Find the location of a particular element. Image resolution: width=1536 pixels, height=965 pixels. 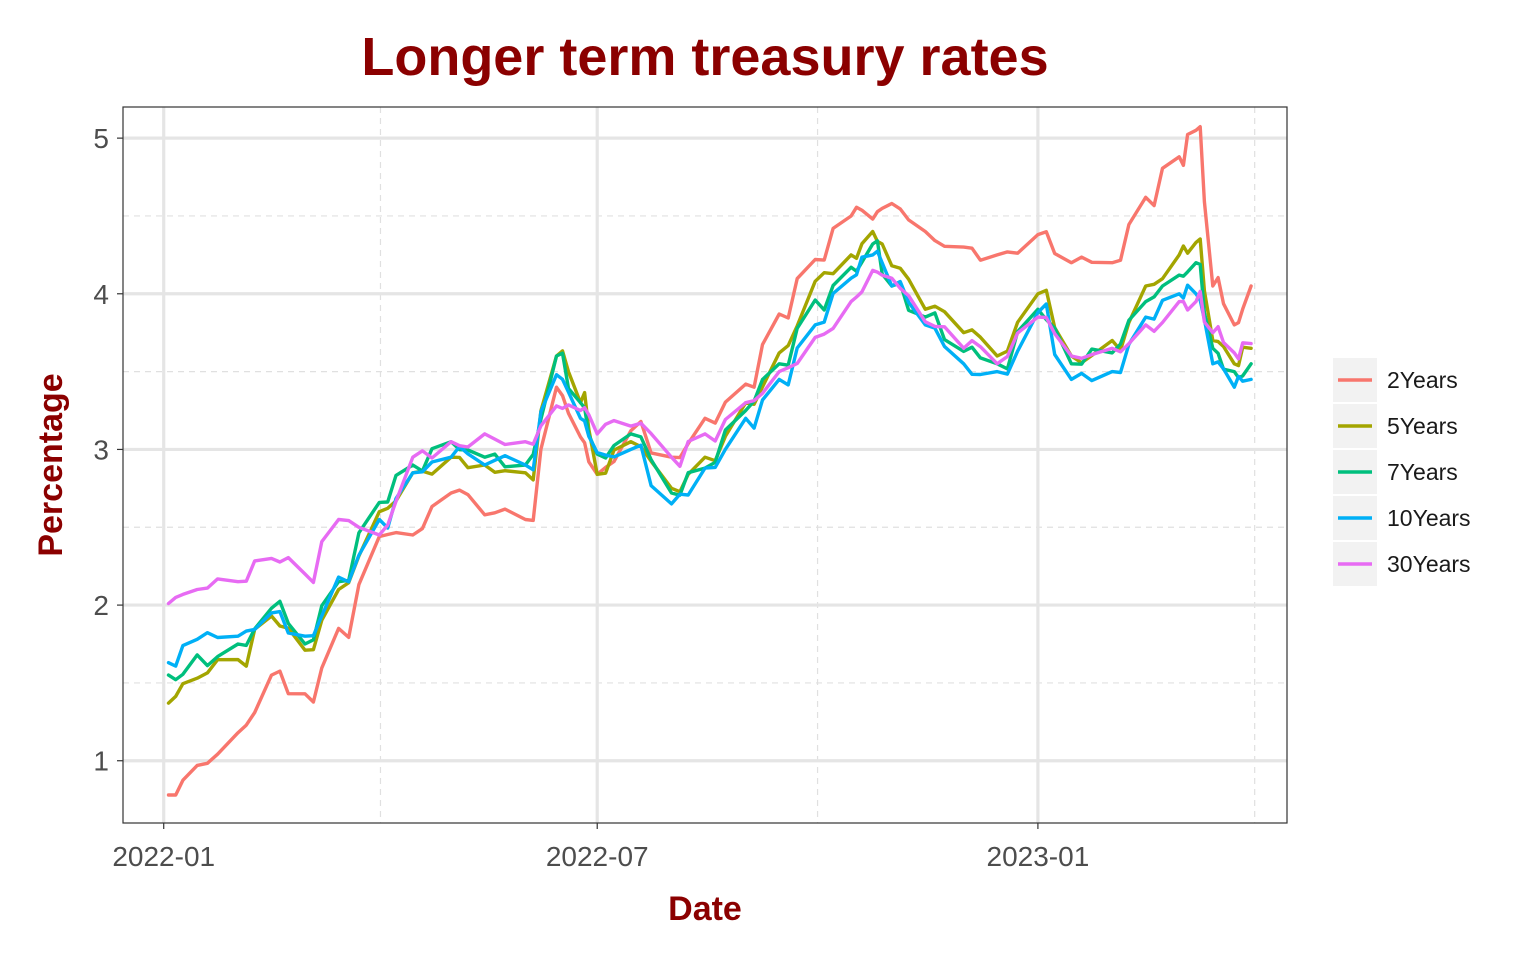

x-axis-title: Date is located at coordinates (705, 909).